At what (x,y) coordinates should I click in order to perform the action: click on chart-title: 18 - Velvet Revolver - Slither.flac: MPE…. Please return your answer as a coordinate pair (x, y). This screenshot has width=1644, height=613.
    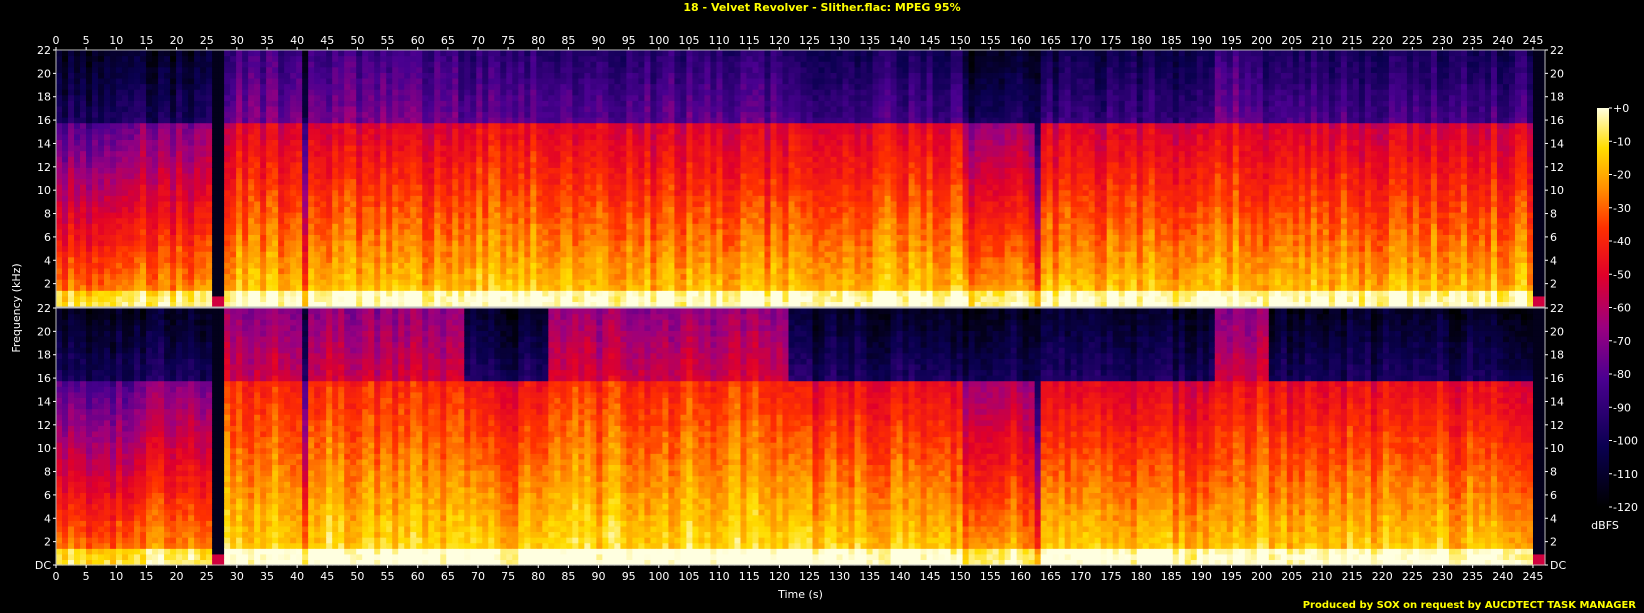
    Looking at the image, I should click on (822, 7).